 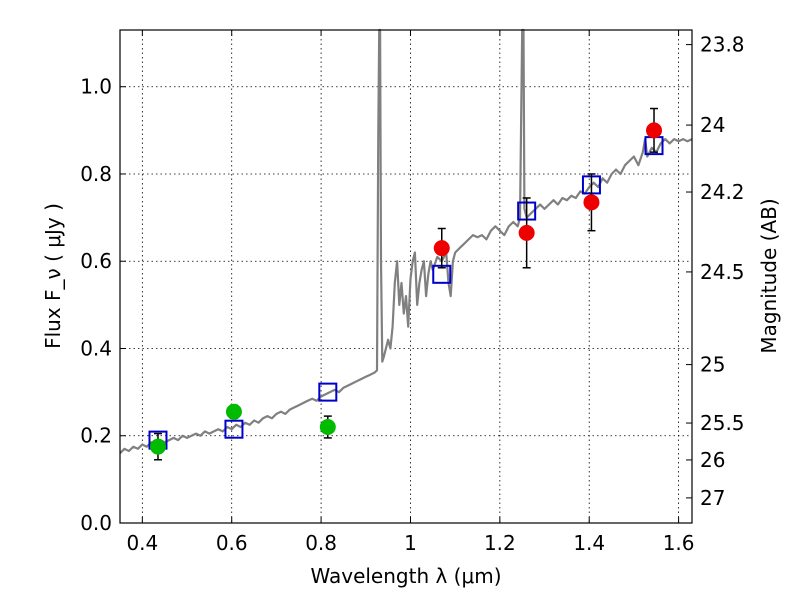 What do you see at coordinates (410, 543) in the screenshot?
I see `x-tick-label: 1` at bounding box center [410, 543].